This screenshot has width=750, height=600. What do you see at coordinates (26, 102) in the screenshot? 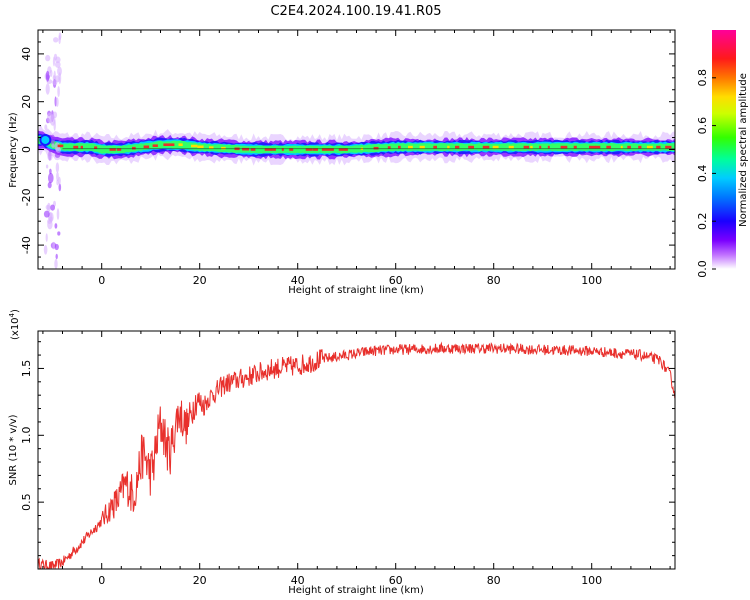
I see `y-tick-label: 20` at bounding box center [26, 102].